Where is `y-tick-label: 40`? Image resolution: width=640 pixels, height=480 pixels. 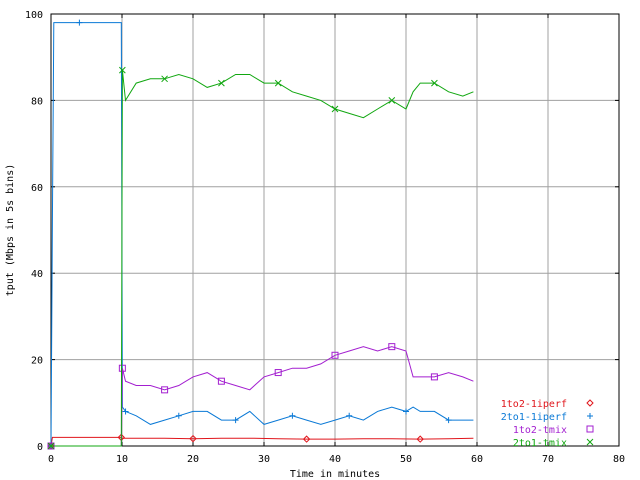
y-tick-label: 40 is located at coordinates (37, 274).